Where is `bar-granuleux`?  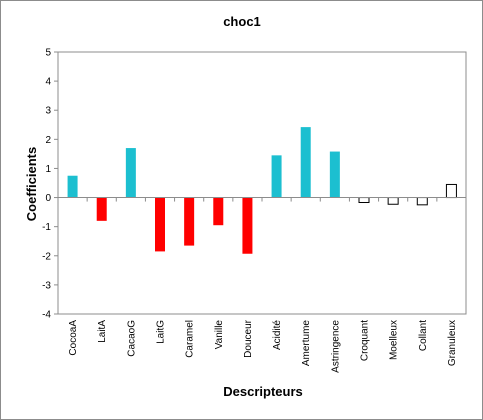 bar-granuleux is located at coordinates (451, 191).